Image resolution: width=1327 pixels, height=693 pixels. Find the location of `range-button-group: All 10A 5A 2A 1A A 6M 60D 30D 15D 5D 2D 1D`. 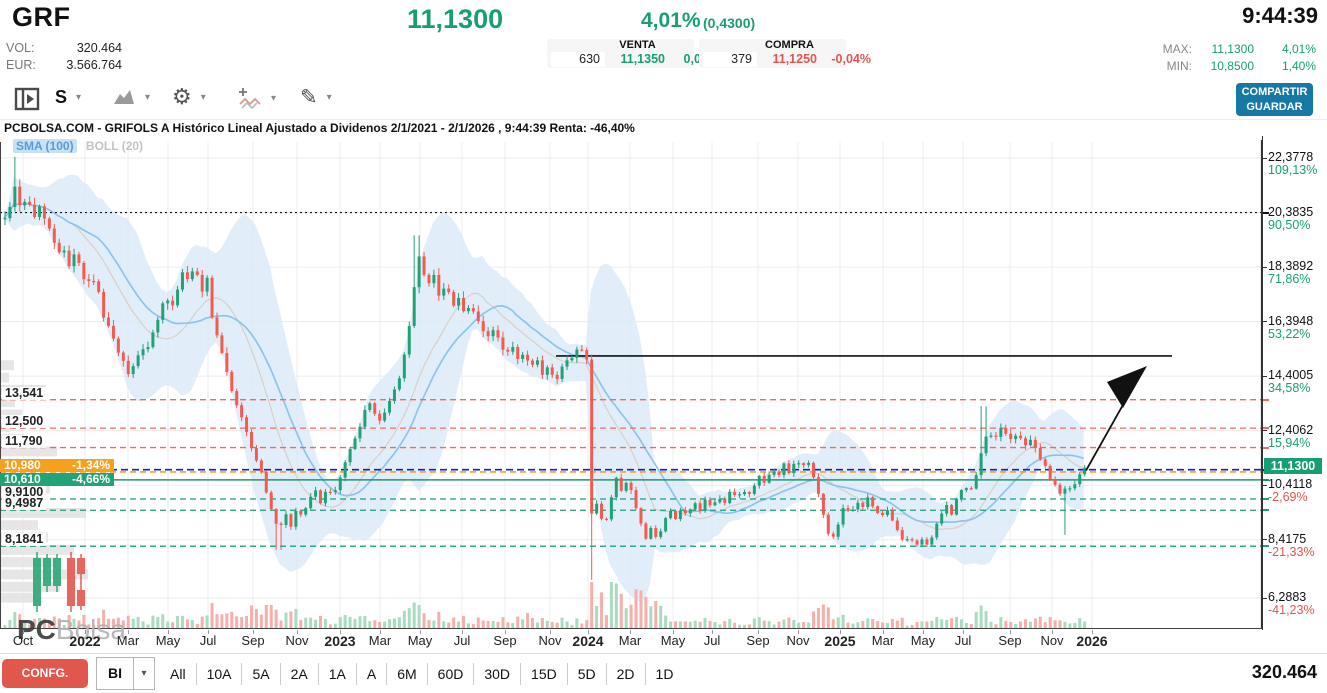

range-button-group: All 10A 5A 2A 1A A 6M 60D 30D 15D 5D 2D 1D is located at coordinates (421, 673).